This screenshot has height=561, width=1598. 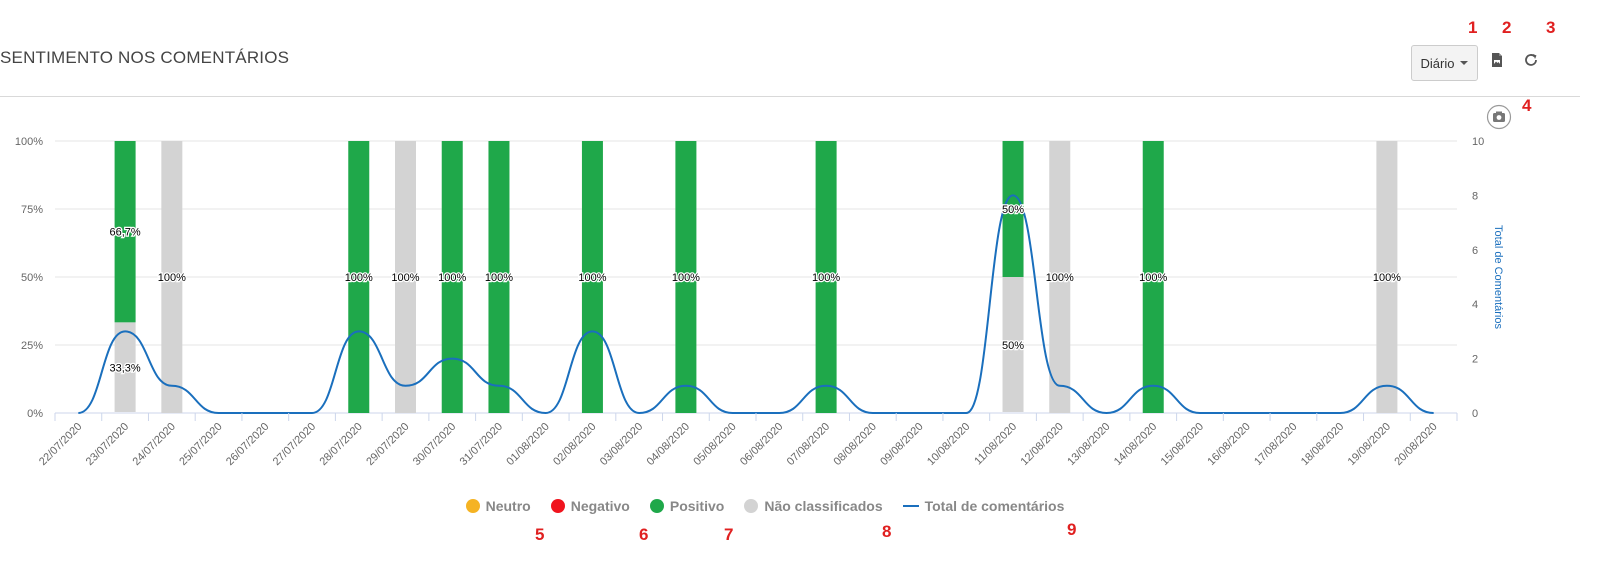 I want to click on legend-label-nao-classificados: Não classificados, so click(x=823, y=506).